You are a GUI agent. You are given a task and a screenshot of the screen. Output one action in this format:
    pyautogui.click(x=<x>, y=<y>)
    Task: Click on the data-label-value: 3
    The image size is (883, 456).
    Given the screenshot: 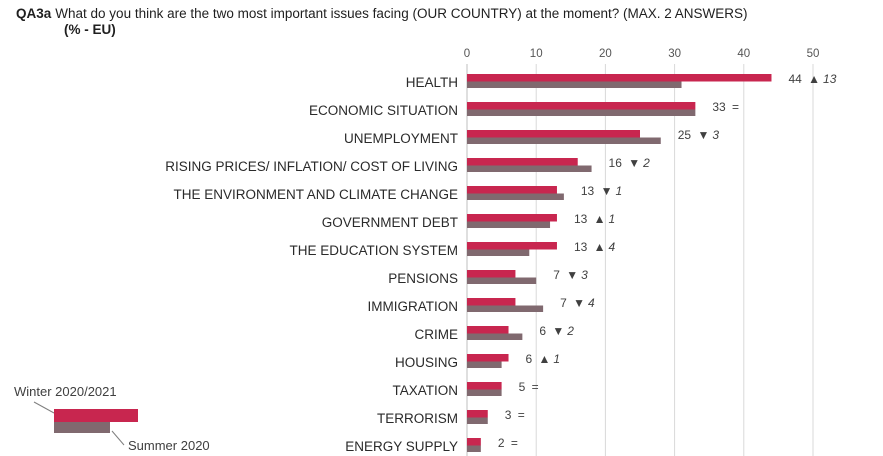 What is the action you would take?
    pyautogui.click(x=510, y=415)
    